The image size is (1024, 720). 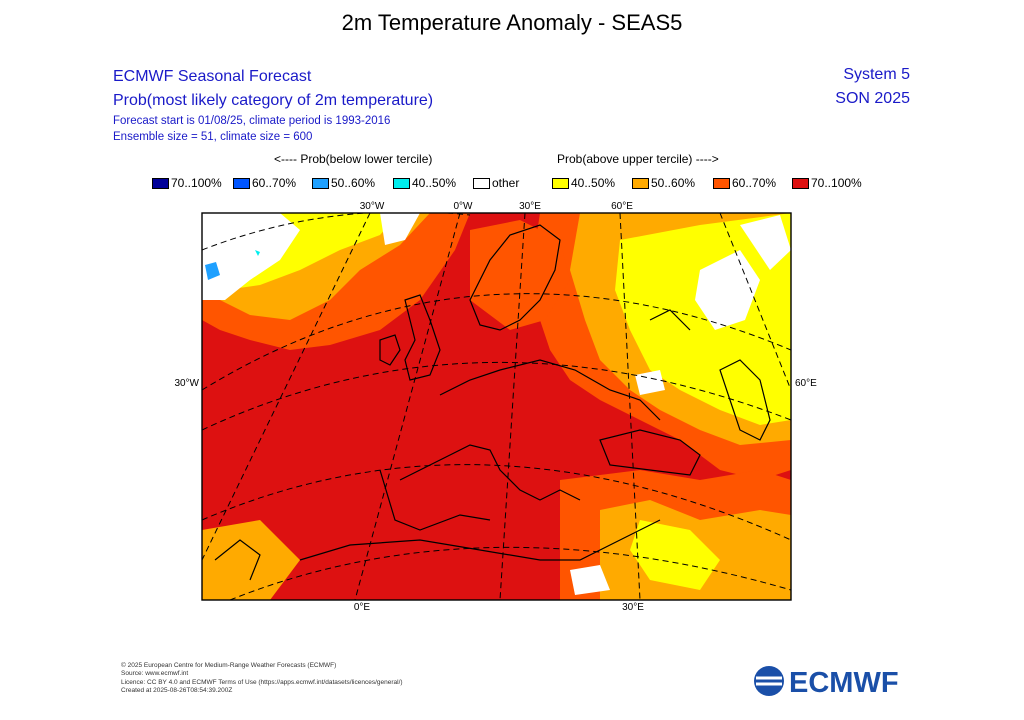 I want to click on logo-stripes, so click(x=769, y=681).